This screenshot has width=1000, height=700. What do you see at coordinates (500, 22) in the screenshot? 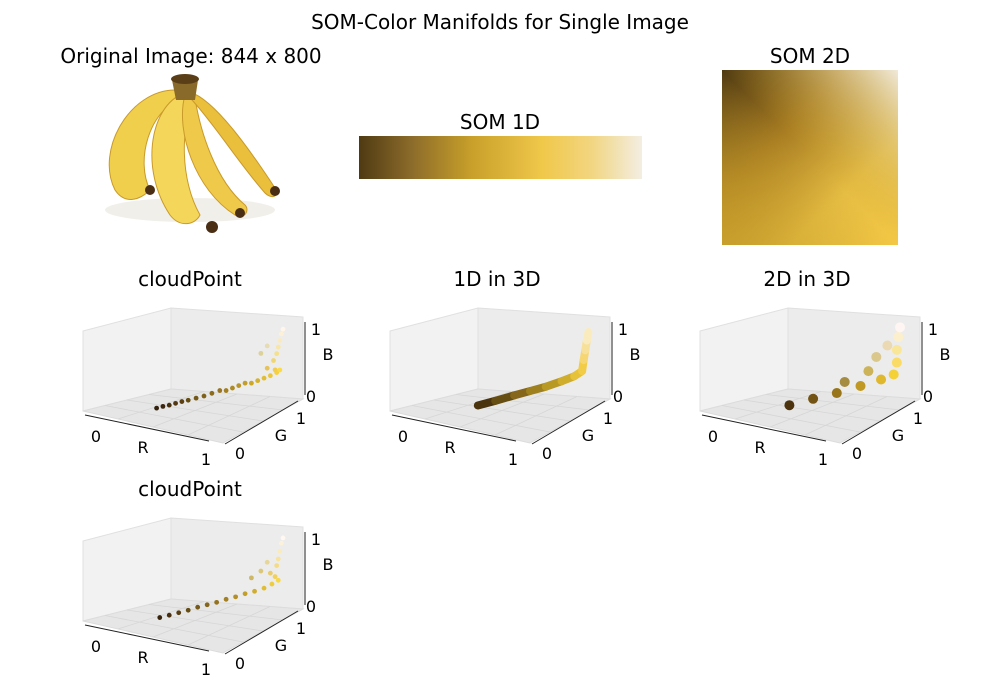
I see `figure-title: SOM-Color Manifolds for Single Image` at bounding box center [500, 22].